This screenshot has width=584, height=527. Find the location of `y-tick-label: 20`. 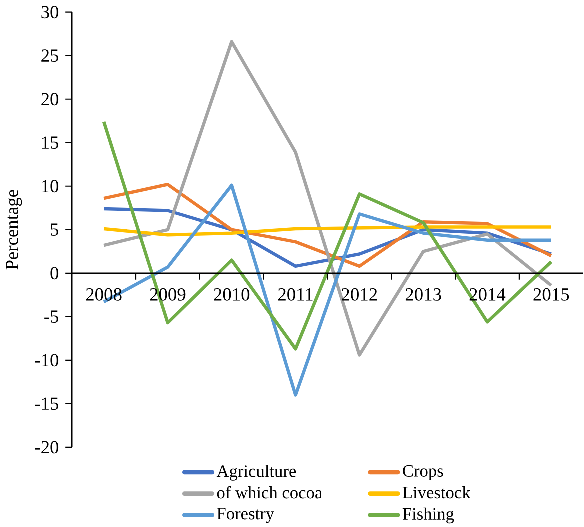

y-tick-label: 20 is located at coordinates (50, 99).